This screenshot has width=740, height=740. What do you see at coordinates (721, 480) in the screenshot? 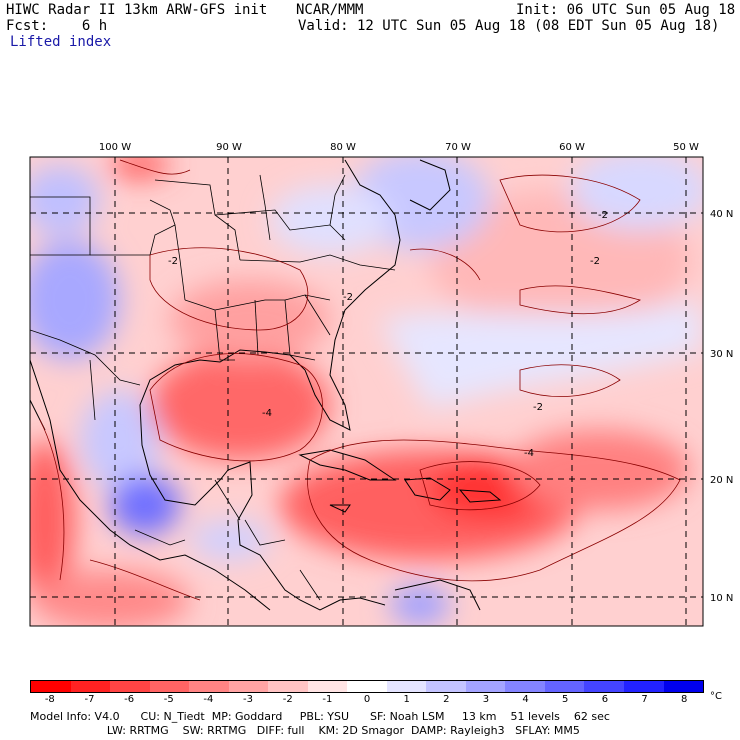
I see `lat-label: 20 N` at bounding box center [721, 480].